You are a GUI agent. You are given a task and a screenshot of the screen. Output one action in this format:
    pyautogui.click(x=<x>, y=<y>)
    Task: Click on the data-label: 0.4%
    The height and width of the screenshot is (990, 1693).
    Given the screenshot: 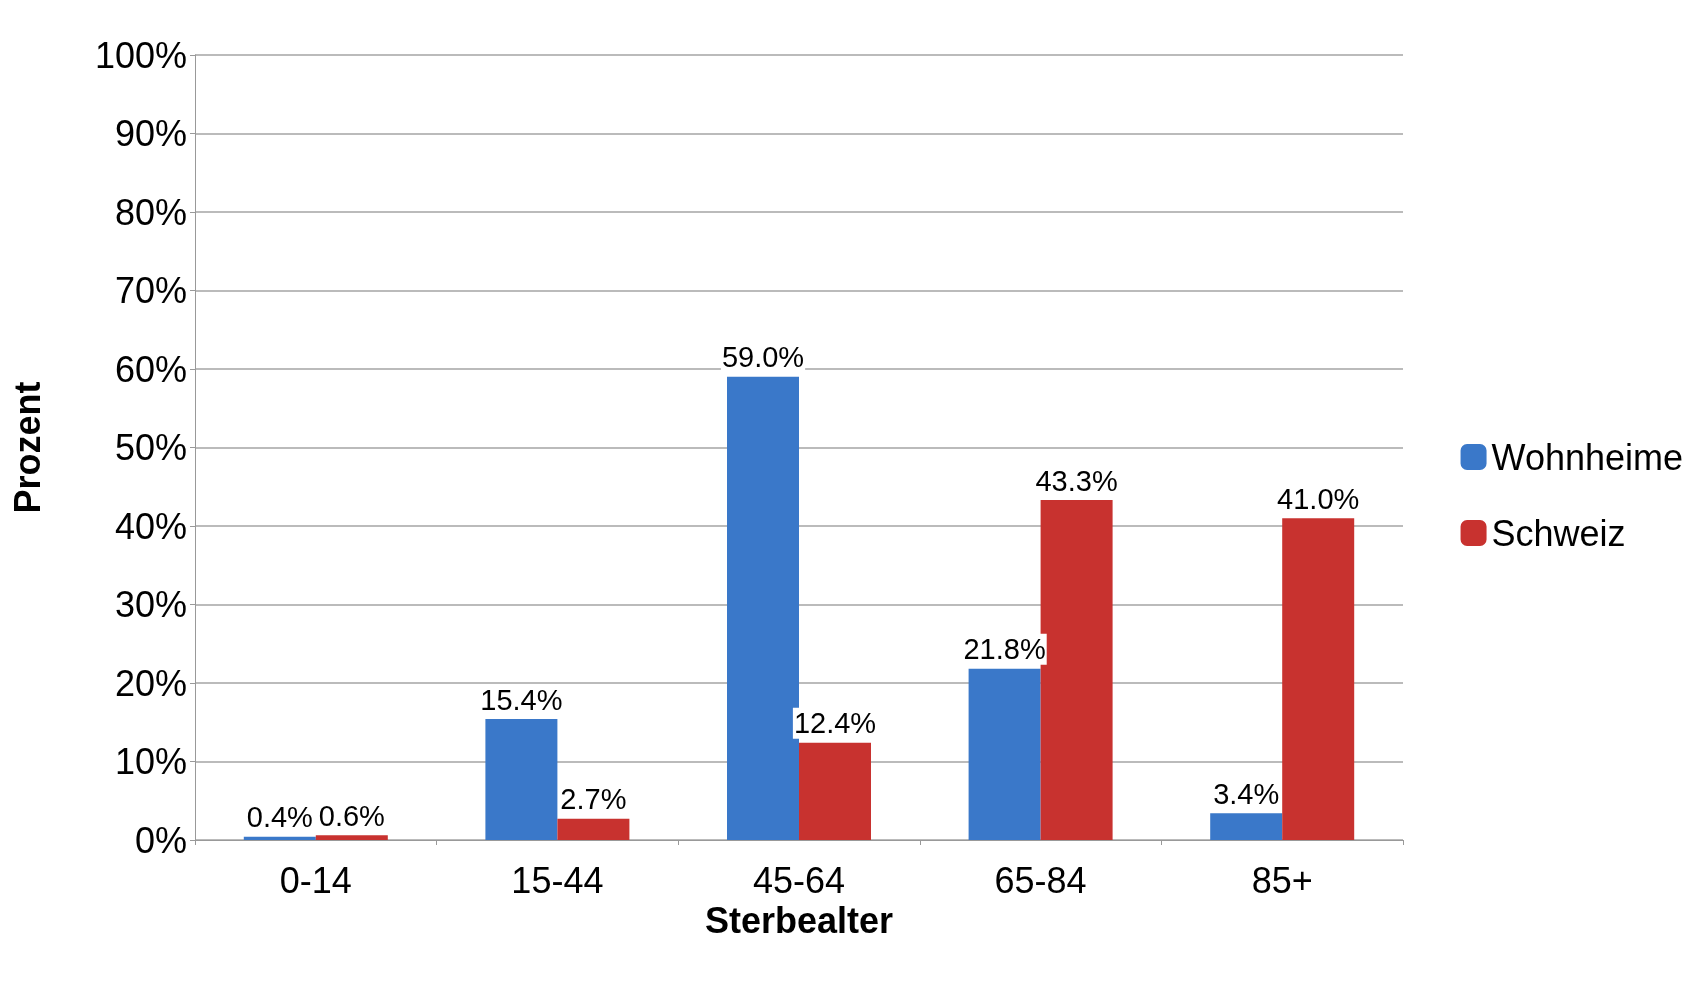 What is the action you would take?
    pyautogui.click(x=279, y=817)
    